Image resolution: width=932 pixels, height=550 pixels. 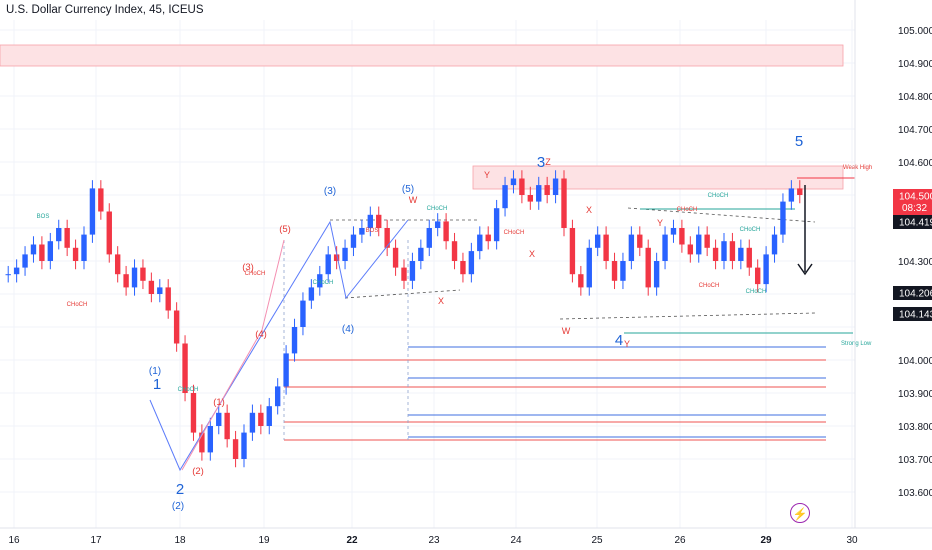 I want to click on time-label: 29, so click(x=766, y=540).